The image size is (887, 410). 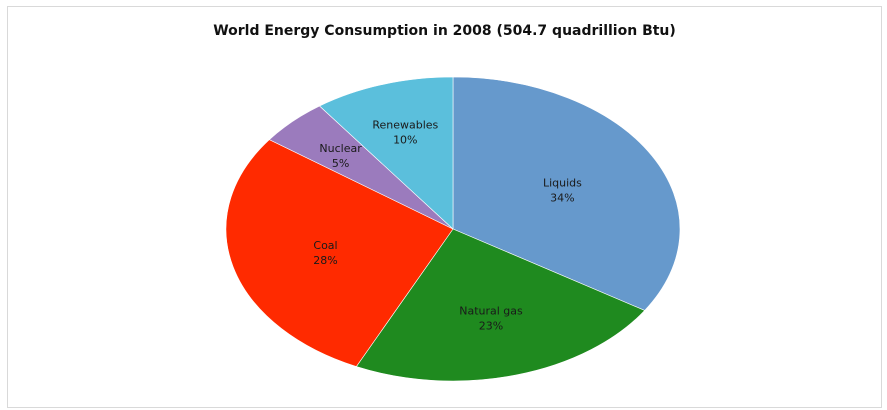 I want to click on slice-label-liquids: Liquids, so click(x=562, y=183).